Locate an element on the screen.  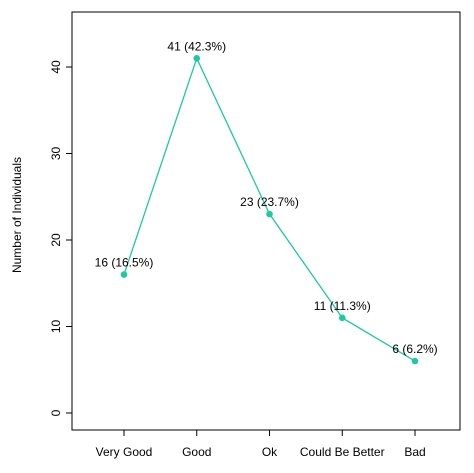
y-tick-label: 10 is located at coordinates (56, 327).